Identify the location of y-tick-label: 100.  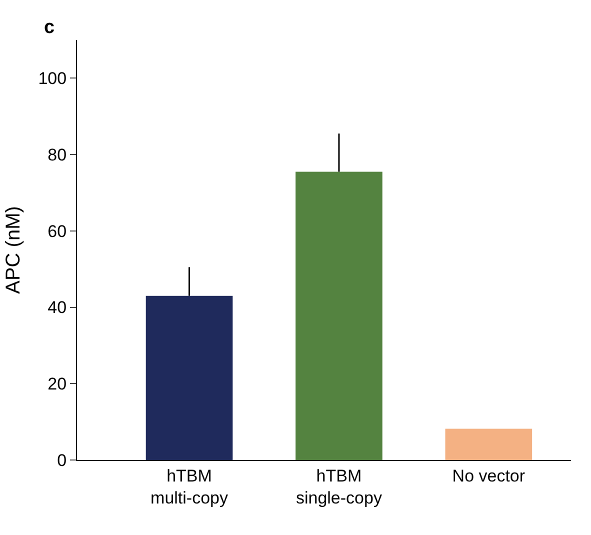
(52, 78).